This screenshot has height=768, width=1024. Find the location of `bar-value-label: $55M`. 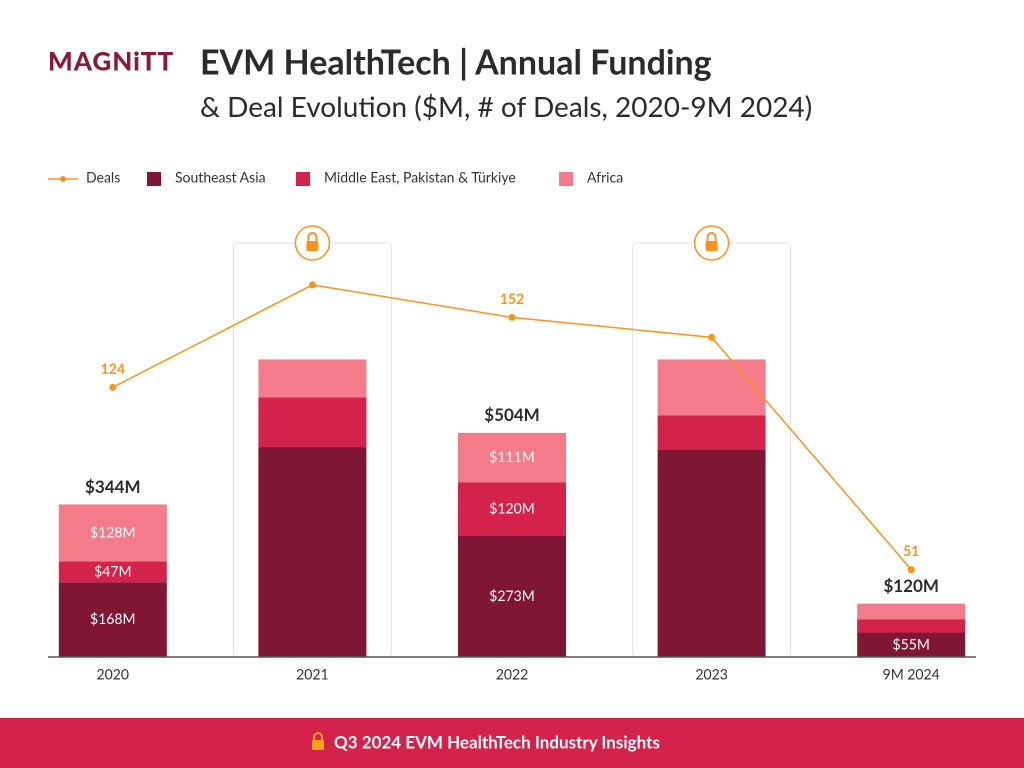

bar-value-label: $55M is located at coordinates (911, 643).